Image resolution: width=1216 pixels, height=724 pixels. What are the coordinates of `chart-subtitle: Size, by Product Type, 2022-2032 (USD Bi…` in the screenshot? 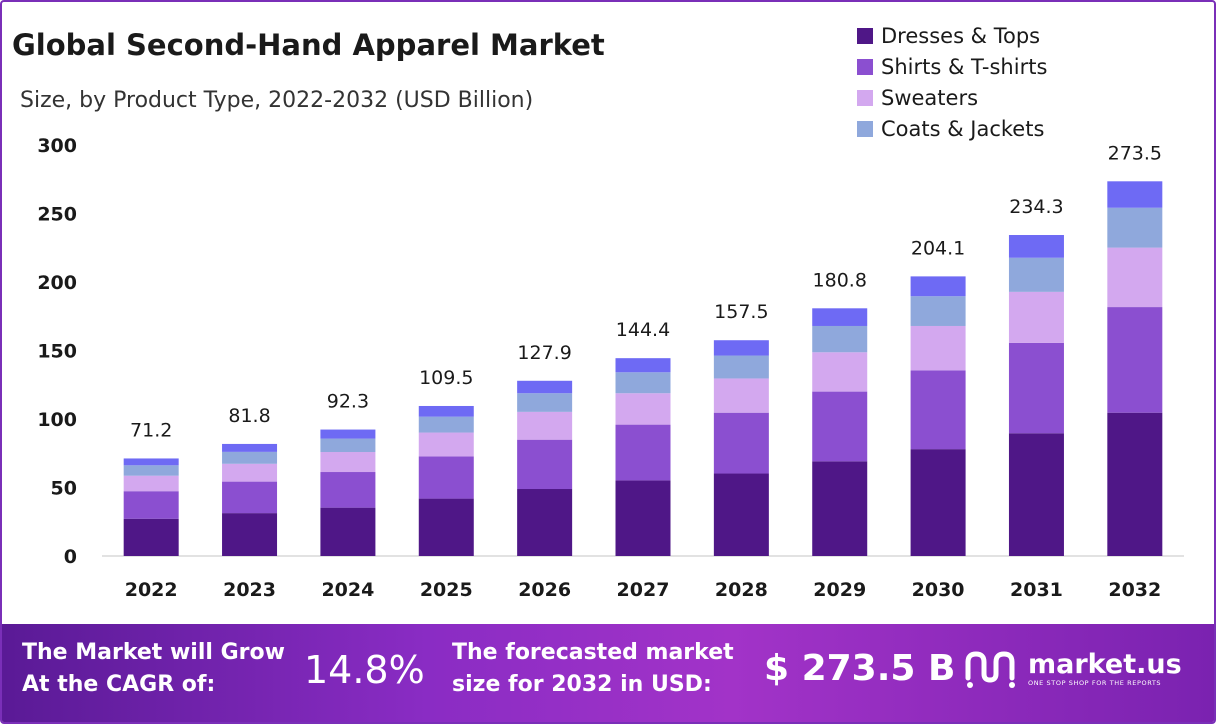 It's located at (277, 100).